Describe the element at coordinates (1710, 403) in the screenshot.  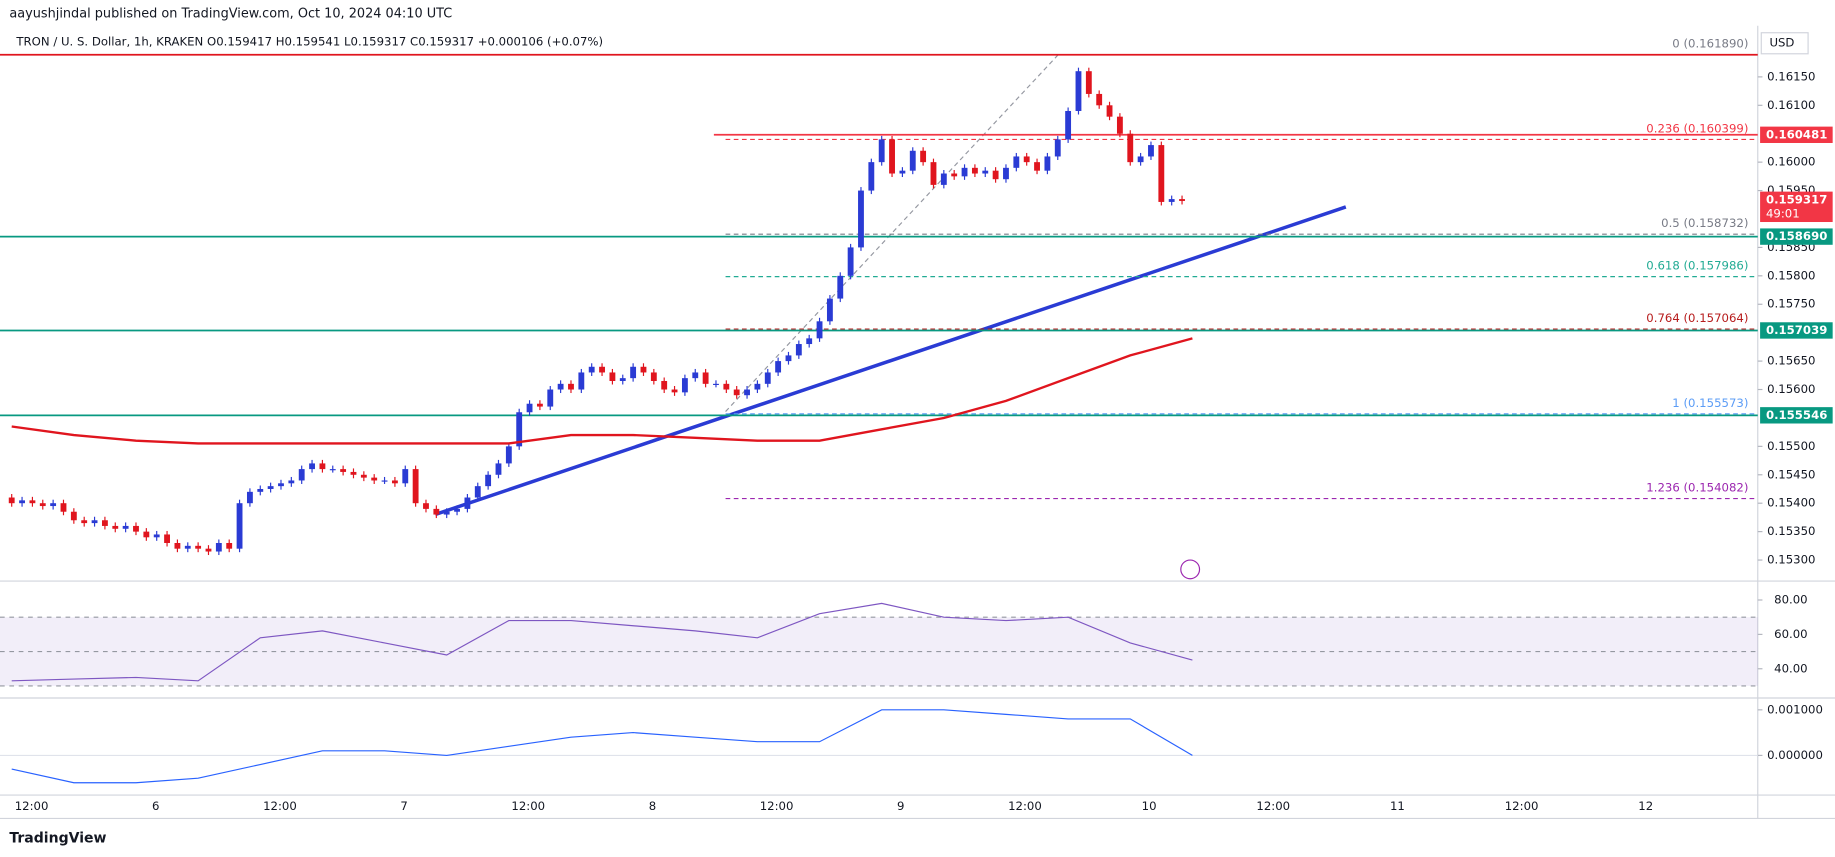
I see `fib-label: 1 (0.155573)` at that location.